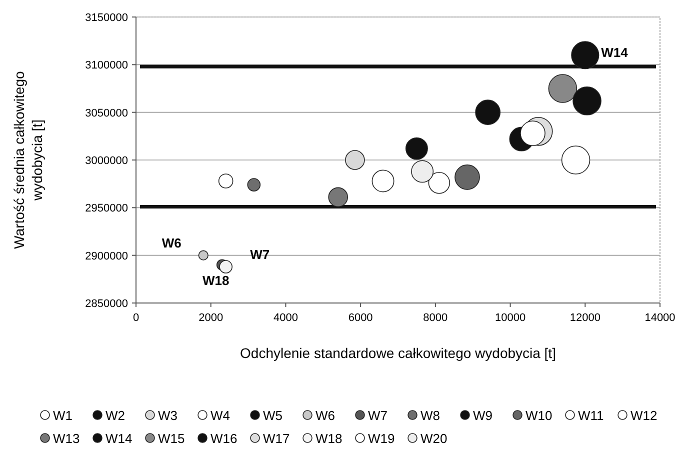  What do you see at coordinates (434, 438) in the screenshot?
I see `legend-label: W20` at bounding box center [434, 438].